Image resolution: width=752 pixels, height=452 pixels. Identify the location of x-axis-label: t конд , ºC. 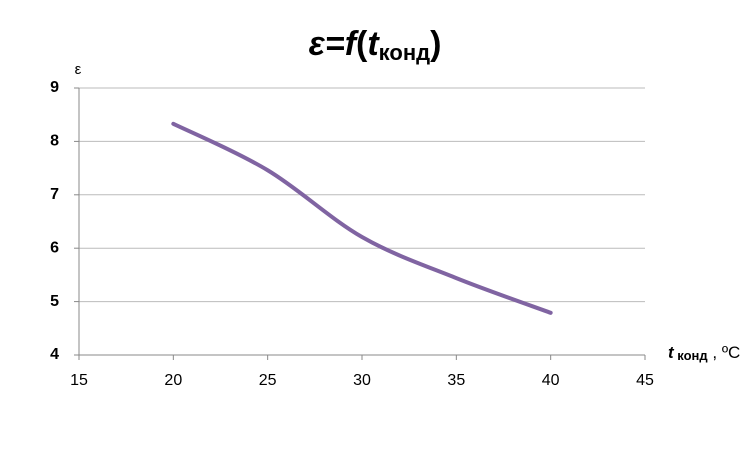
(704, 353).